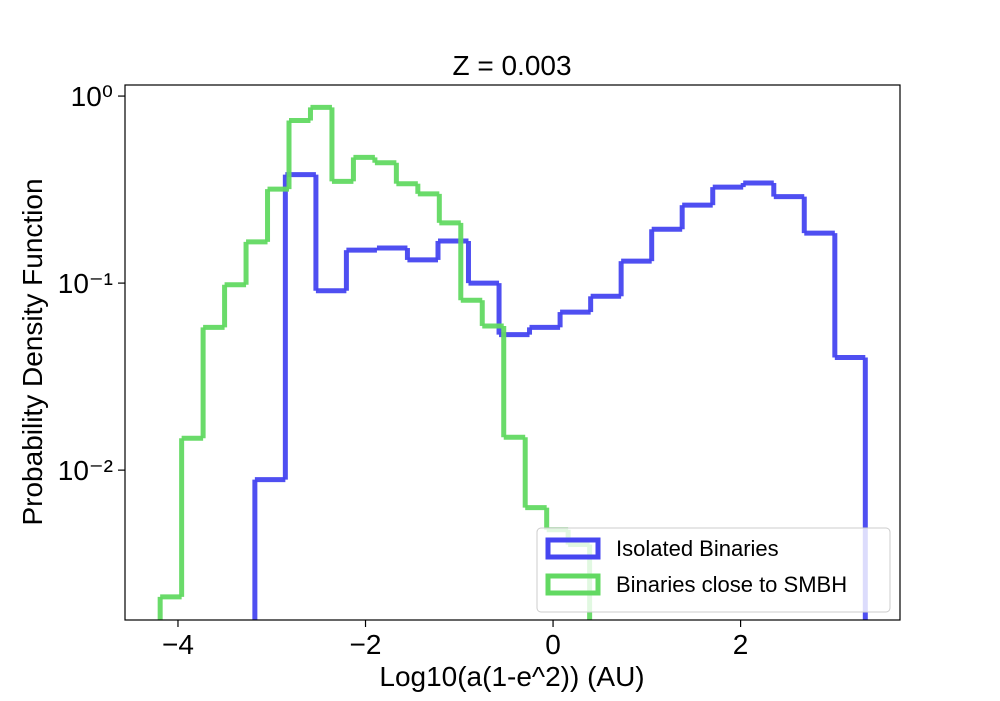 The height and width of the screenshot is (701, 1000). What do you see at coordinates (697, 548) in the screenshot?
I see `legend-label: Isolated Binaries` at bounding box center [697, 548].